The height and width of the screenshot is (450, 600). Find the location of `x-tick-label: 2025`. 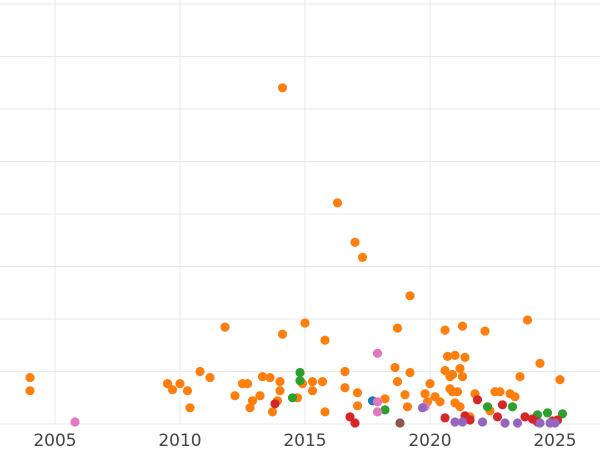

x-tick-label: 2025 is located at coordinates (554, 440).